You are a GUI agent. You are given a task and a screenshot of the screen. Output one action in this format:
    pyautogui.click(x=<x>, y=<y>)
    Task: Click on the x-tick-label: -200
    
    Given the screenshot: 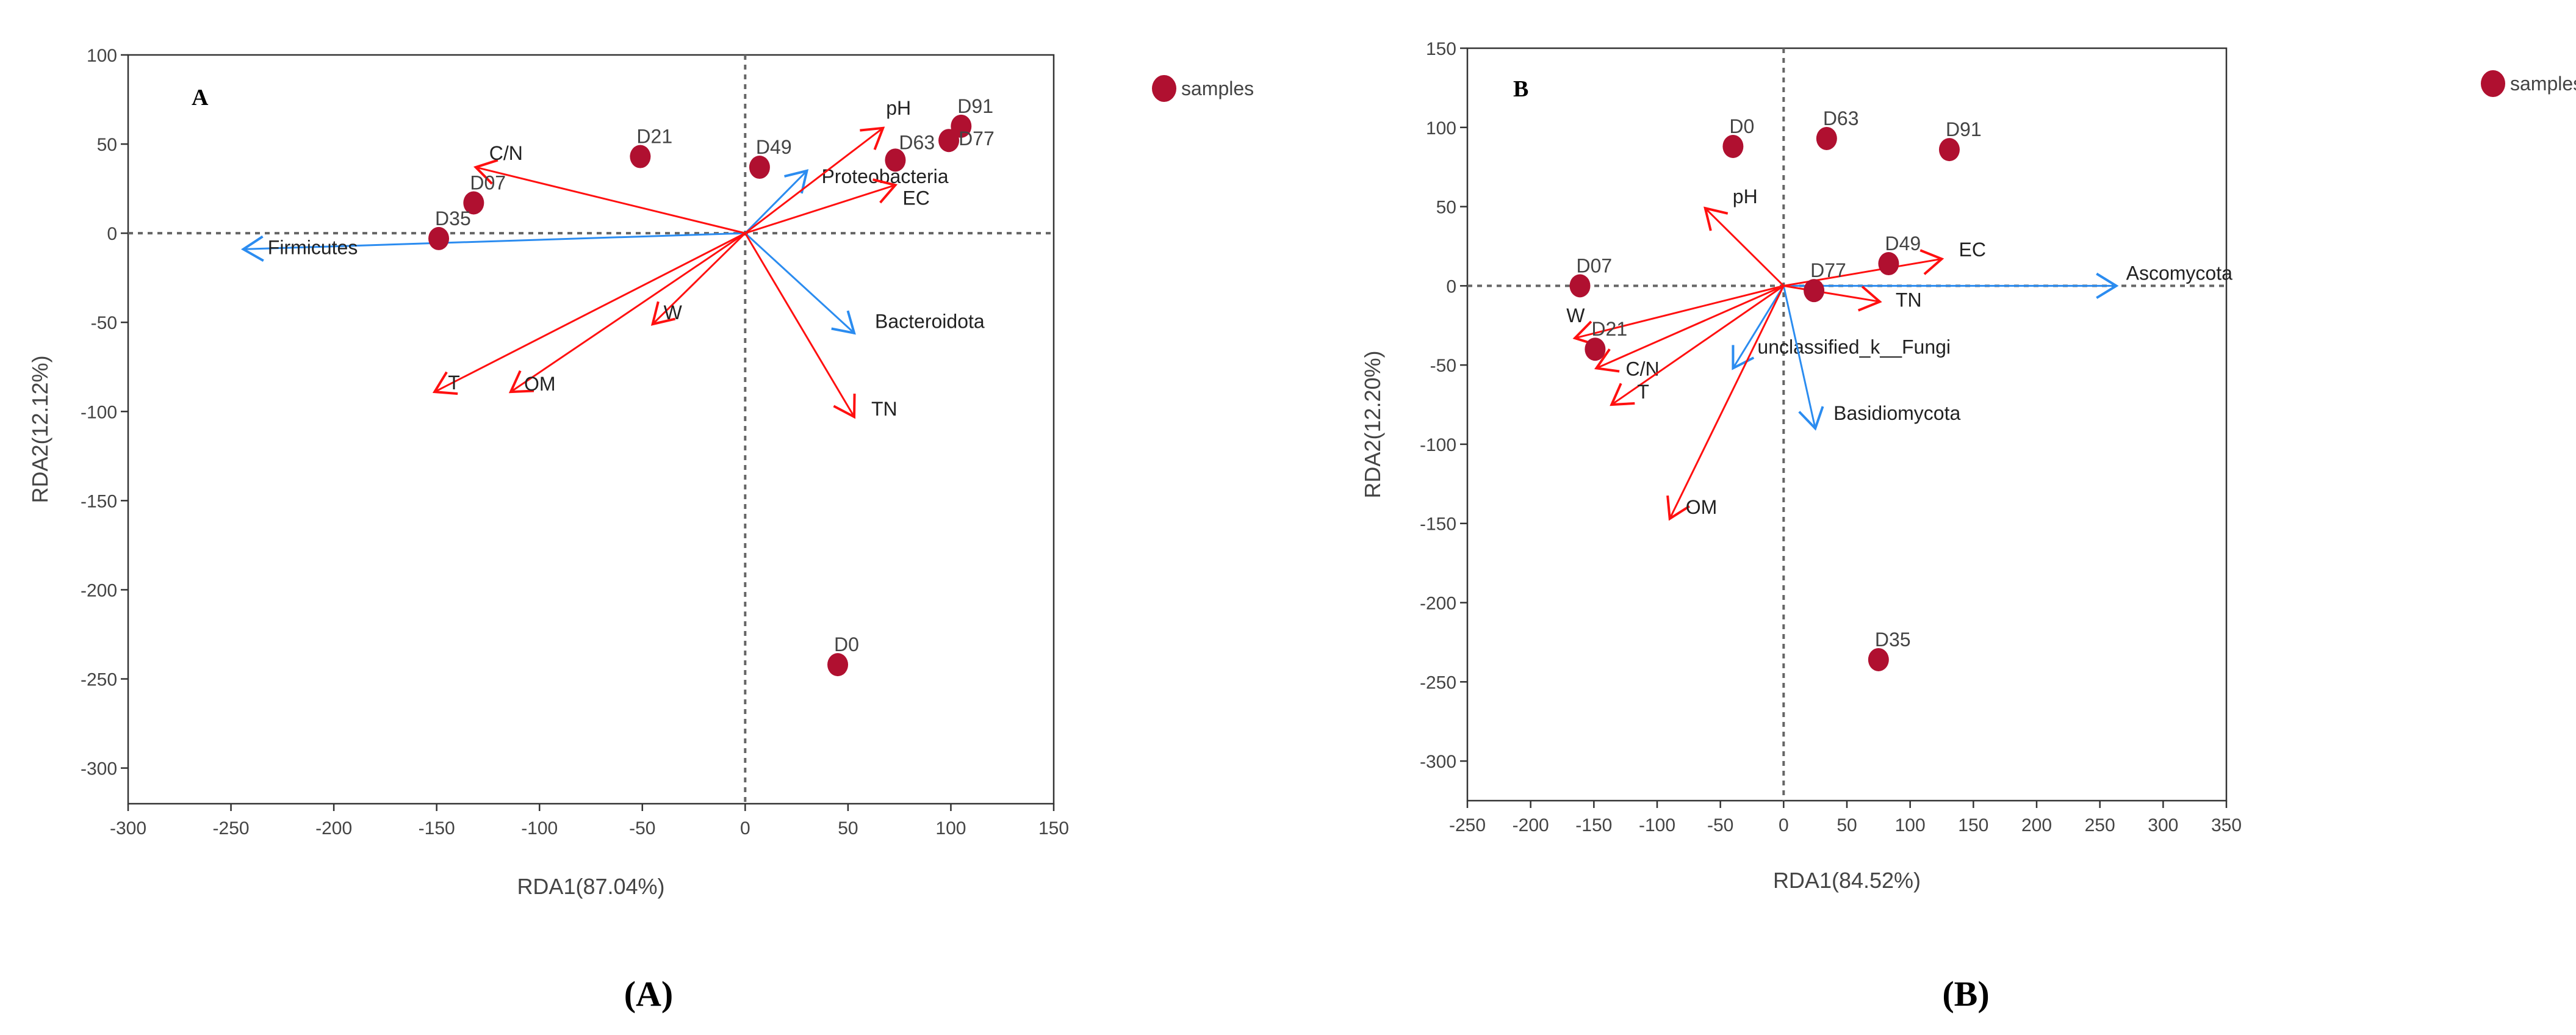 What is the action you would take?
    pyautogui.click(x=1531, y=825)
    